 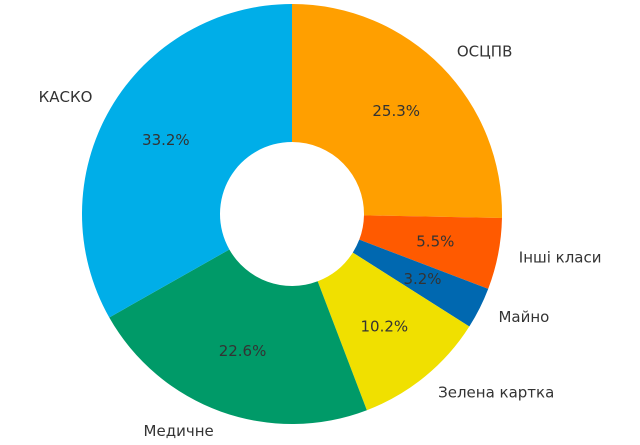 I want to click on value-label: 33.2%, so click(x=166, y=140).